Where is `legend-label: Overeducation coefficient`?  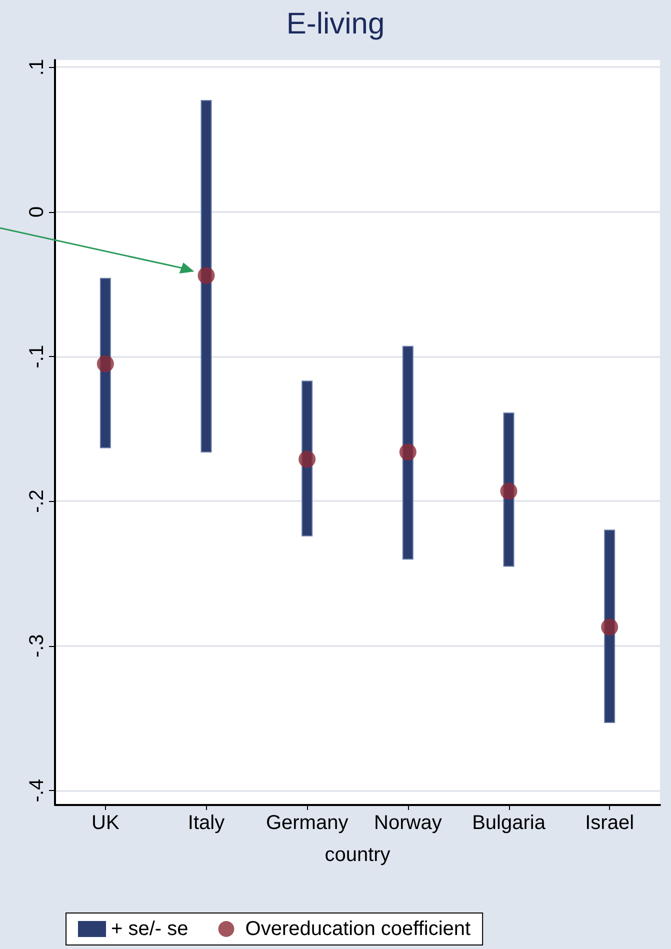
legend-label: Overeducation coefficient is located at coordinates (358, 929).